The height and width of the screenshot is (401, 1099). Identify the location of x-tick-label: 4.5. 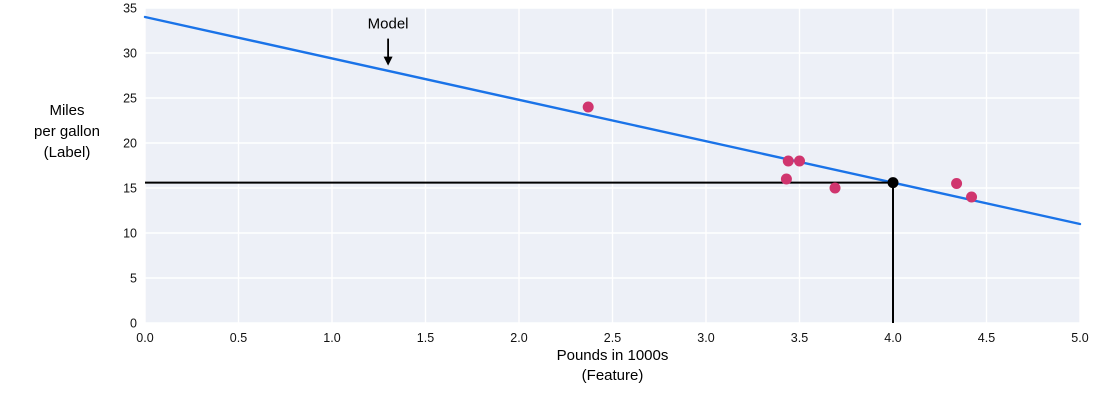
(986, 338).